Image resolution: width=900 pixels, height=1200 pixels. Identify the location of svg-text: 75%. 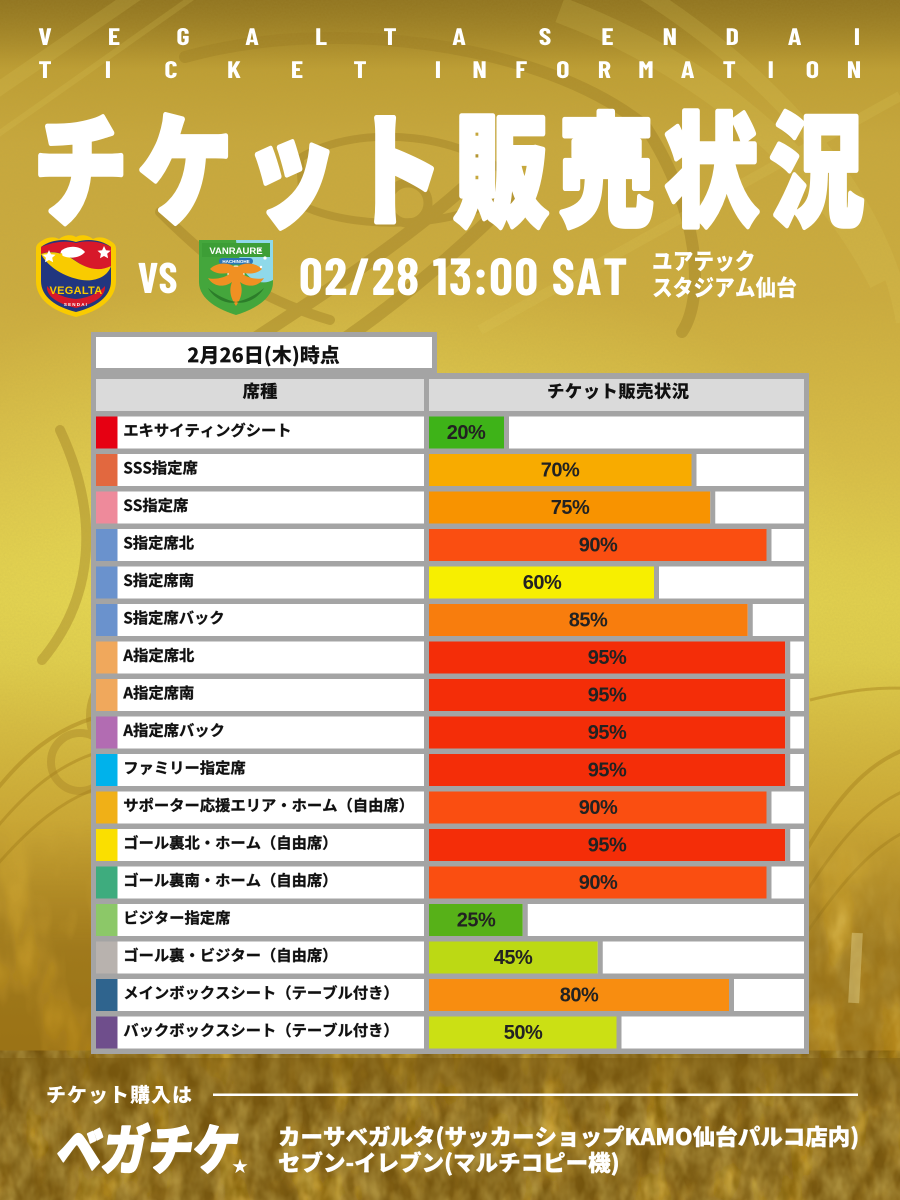
(570, 508).